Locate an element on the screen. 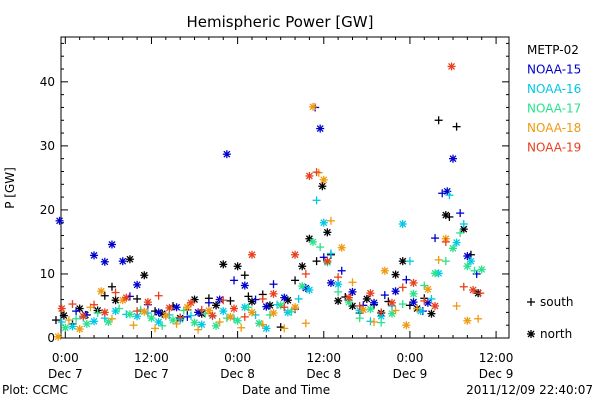 The width and height of the screenshot is (600, 400). x-tick-time: 0:00 is located at coordinates (237, 358).